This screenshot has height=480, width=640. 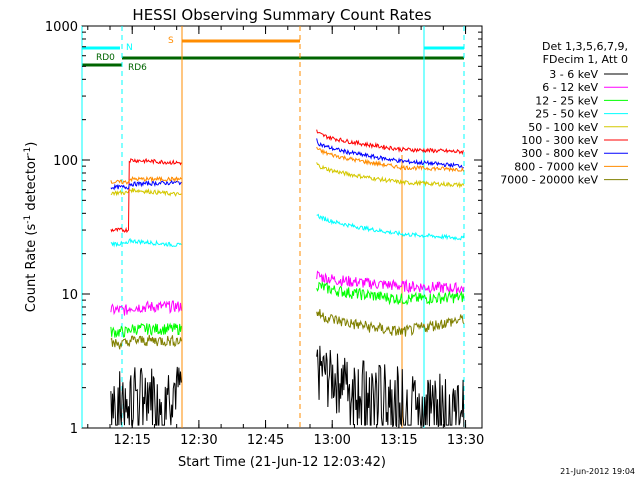 What do you see at coordinates (281, 15) in the screenshot?
I see `chart-title: HESSI Observing Summary Count Rates` at bounding box center [281, 15].